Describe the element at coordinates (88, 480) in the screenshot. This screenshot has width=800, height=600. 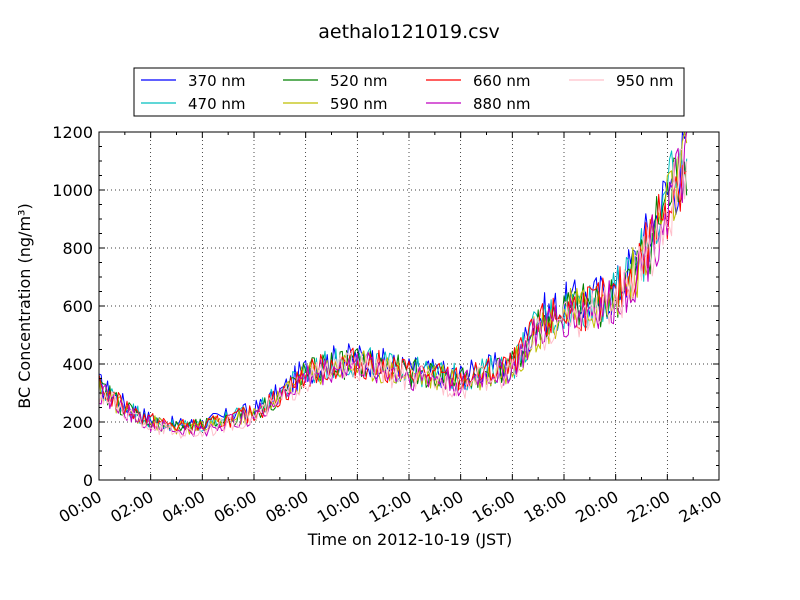
I see `y-tick-label: 0` at that location.